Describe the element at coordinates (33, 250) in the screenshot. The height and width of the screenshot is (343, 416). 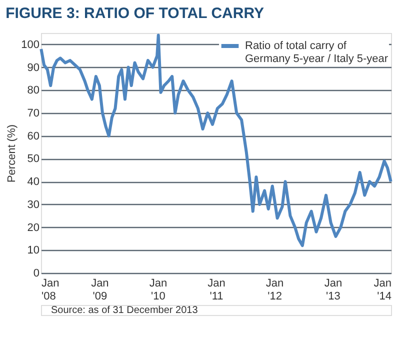
I see `y-tick-label: 10` at that location.